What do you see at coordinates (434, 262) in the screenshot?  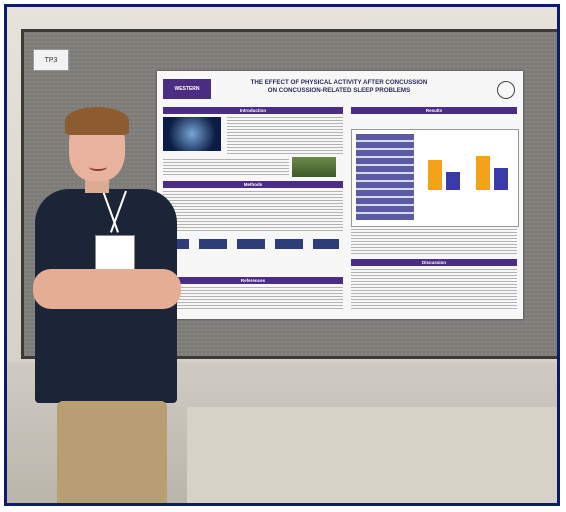 I see `discussion-header: Discussion` at bounding box center [434, 262].